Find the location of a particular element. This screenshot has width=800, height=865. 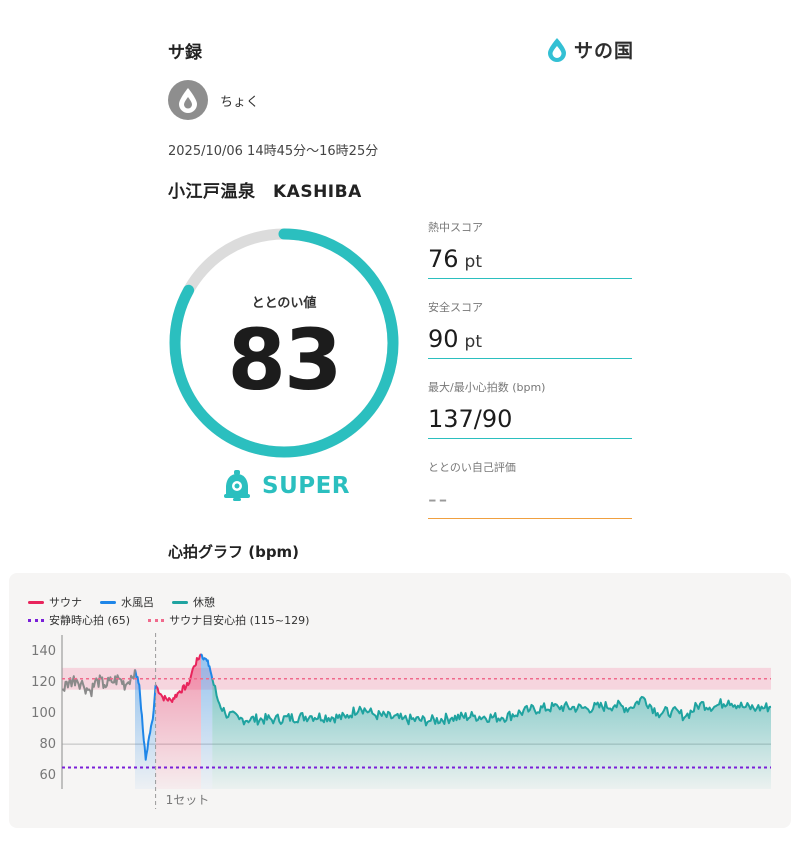

stat-heat-score: 熱中スコア 76 pt is located at coordinates (530, 249).